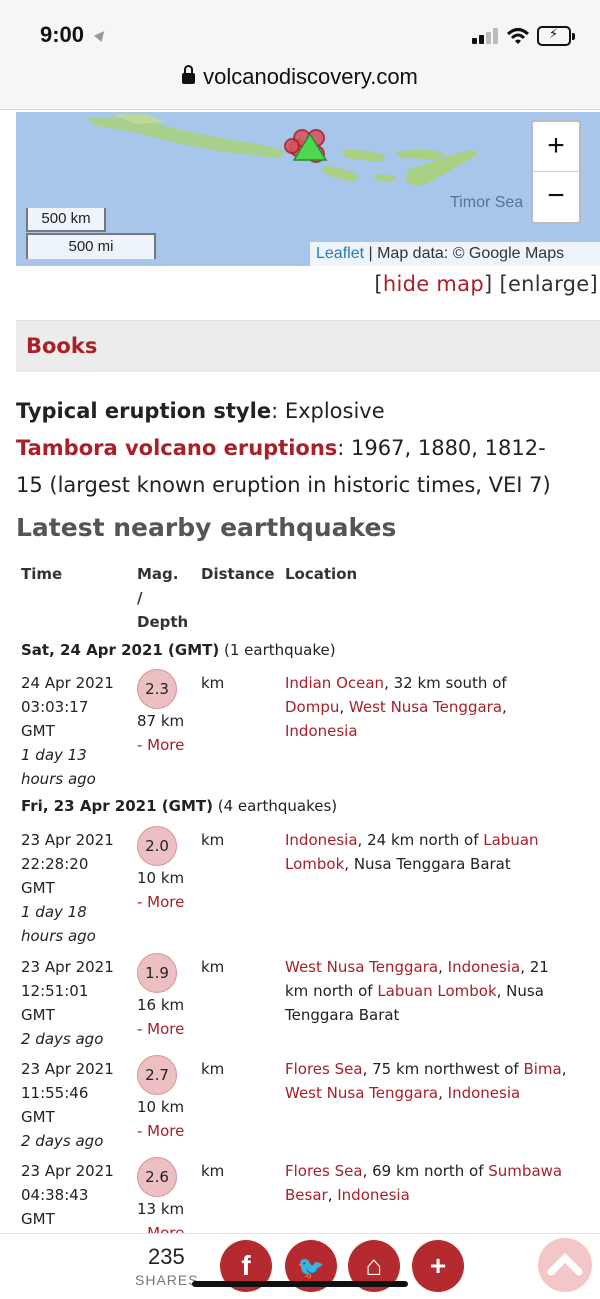 The height and width of the screenshot is (1299, 600). I want to click on section-title: Latest nearby earthquakes, so click(206, 527).